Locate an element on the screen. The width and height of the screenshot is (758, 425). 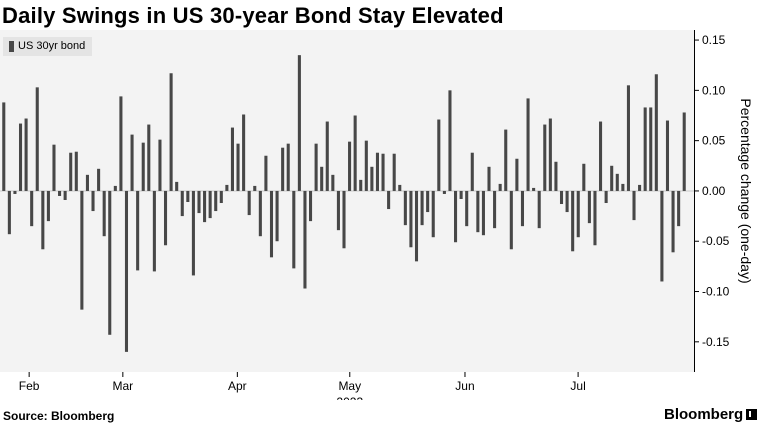
legend-swatch is located at coordinates (11, 46).